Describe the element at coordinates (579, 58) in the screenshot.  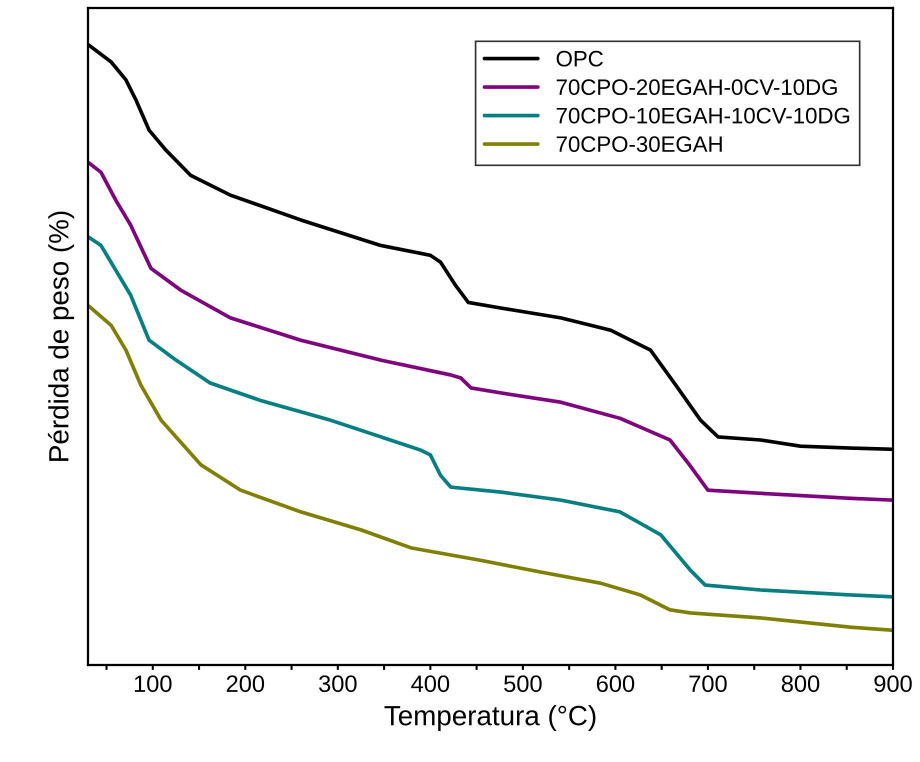
I see `legend-label: OPC` at that location.